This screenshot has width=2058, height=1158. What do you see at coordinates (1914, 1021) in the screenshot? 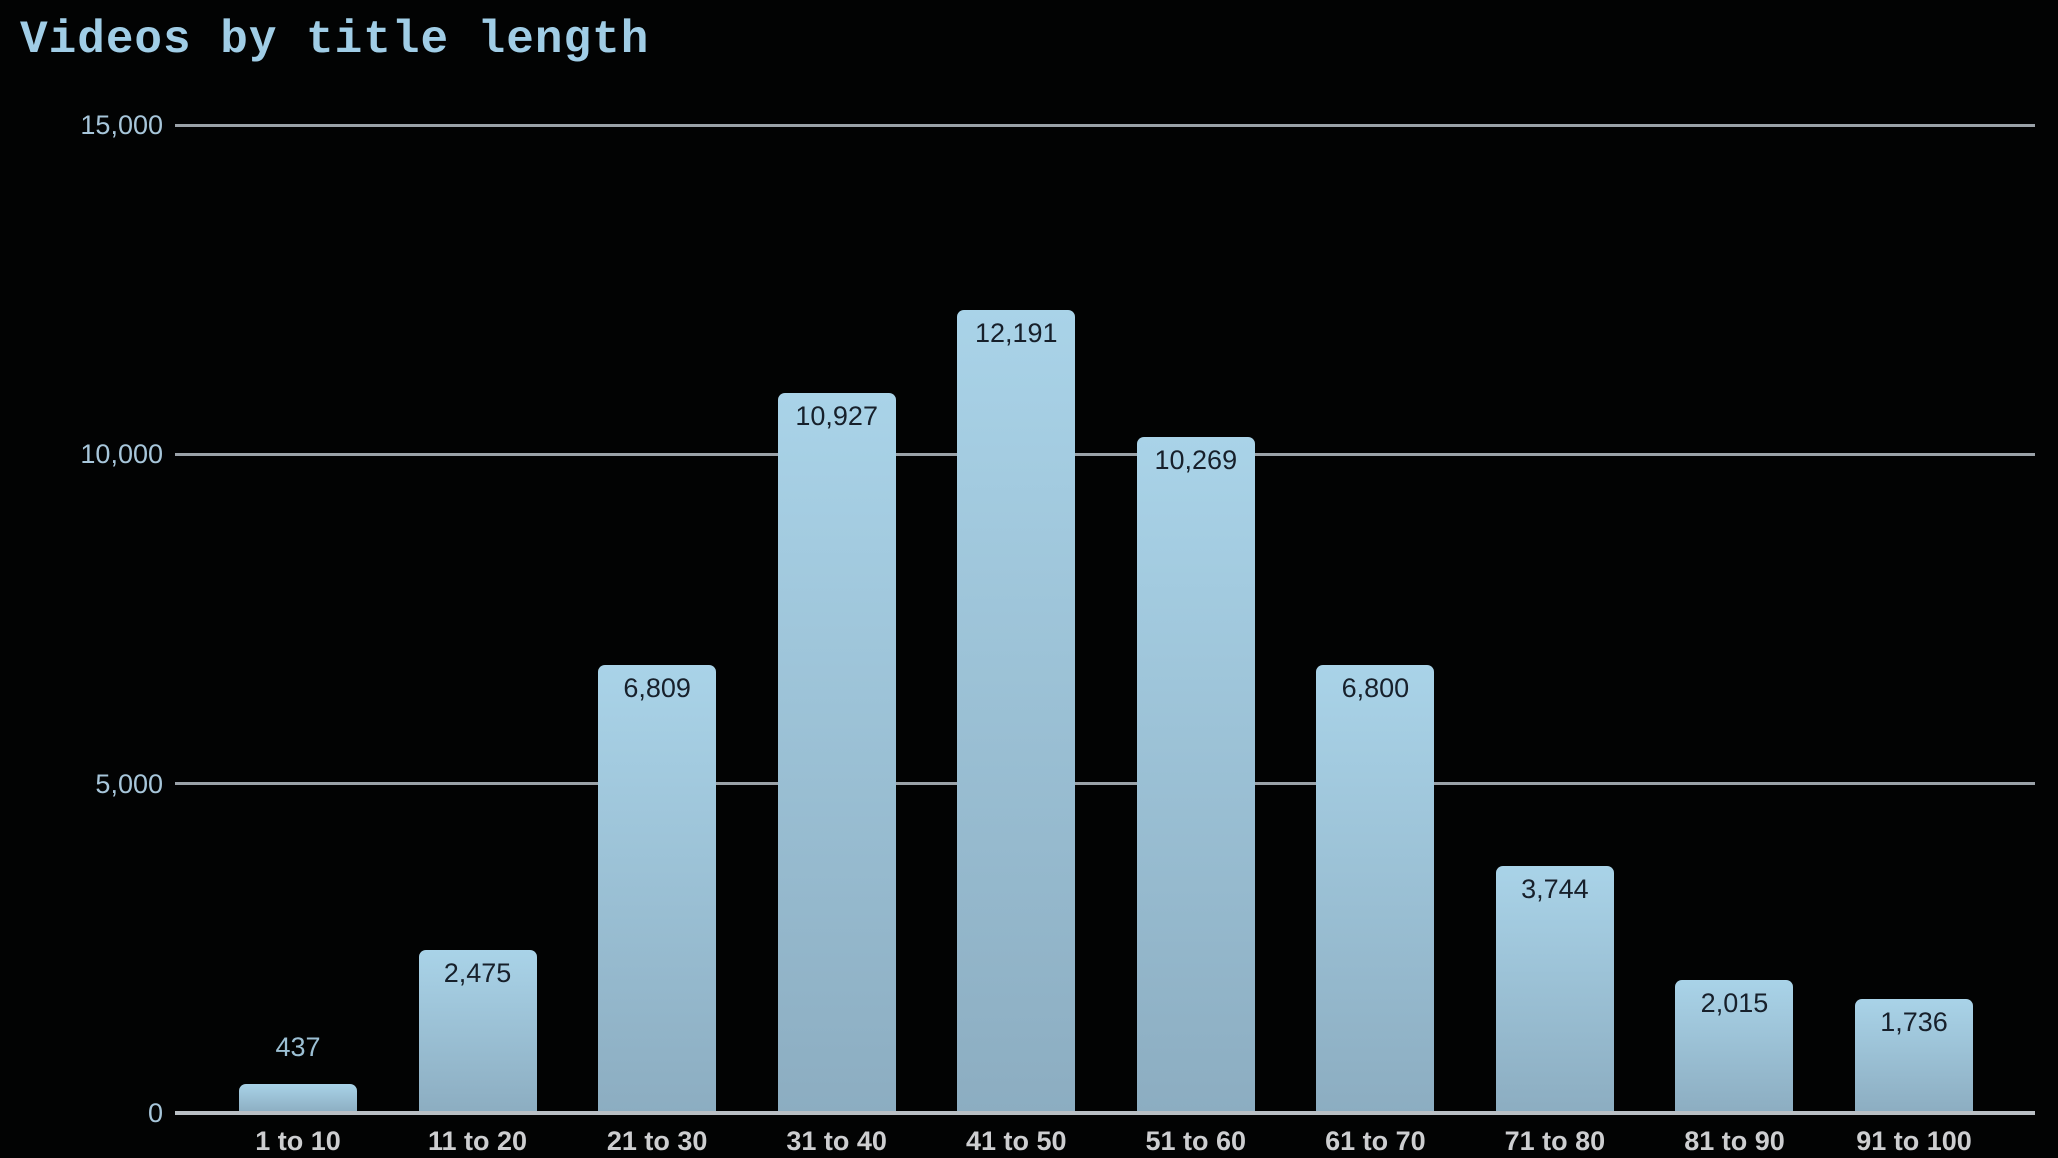
I see `bar-value-label: 1,736` at bounding box center [1914, 1021].